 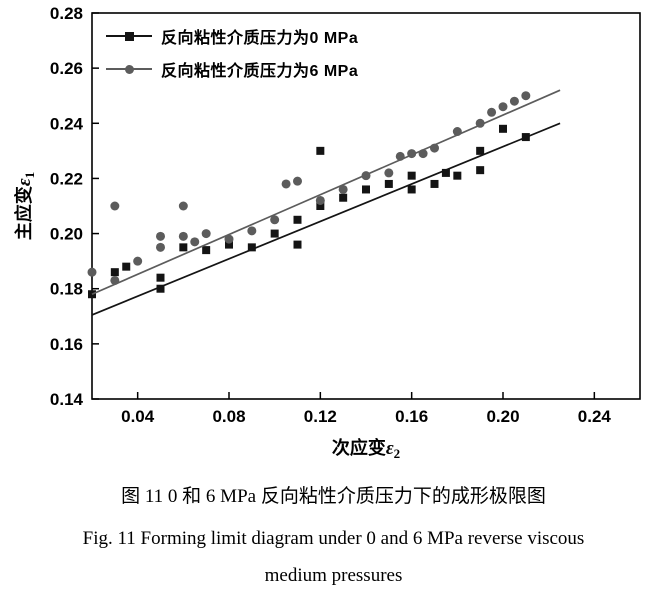 I want to click on circle-marker-icon, so click(x=129, y=69).